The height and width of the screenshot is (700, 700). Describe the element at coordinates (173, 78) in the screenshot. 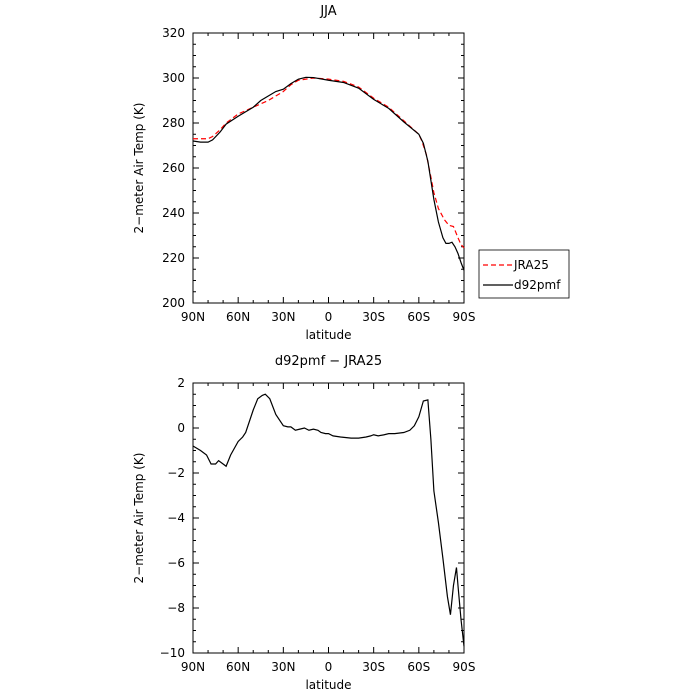

I see `y-tick-label: 300` at that location.